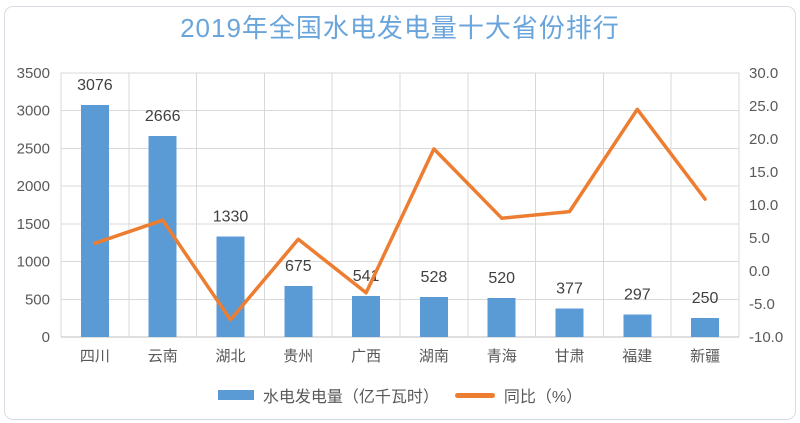  Describe the element at coordinates (231, 217) in the screenshot. I see `bar-value-label: 1330` at that location.